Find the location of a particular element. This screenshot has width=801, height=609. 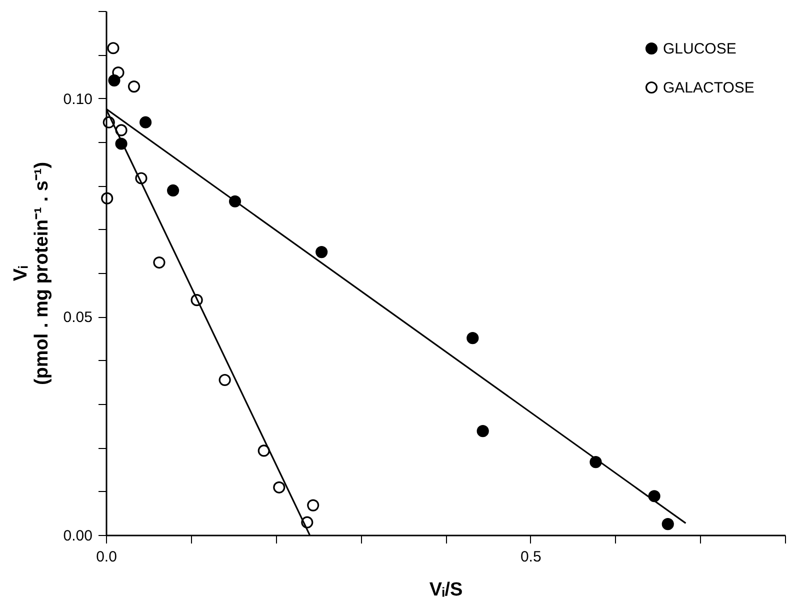

y-tick-label: 0.10 is located at coordinates (77, 99).